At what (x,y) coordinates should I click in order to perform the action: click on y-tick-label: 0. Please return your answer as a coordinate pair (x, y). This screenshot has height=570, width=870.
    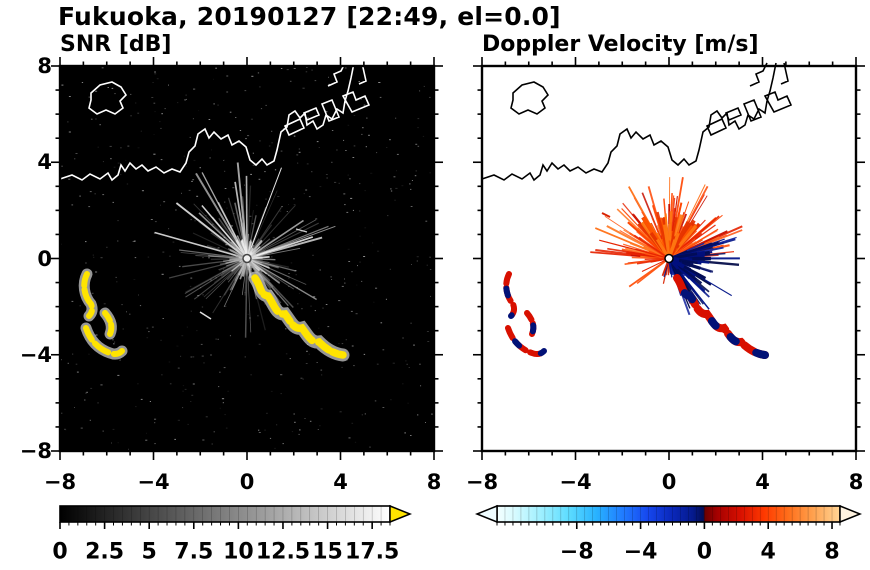
    Looking at the image, I should click on (44, 258).